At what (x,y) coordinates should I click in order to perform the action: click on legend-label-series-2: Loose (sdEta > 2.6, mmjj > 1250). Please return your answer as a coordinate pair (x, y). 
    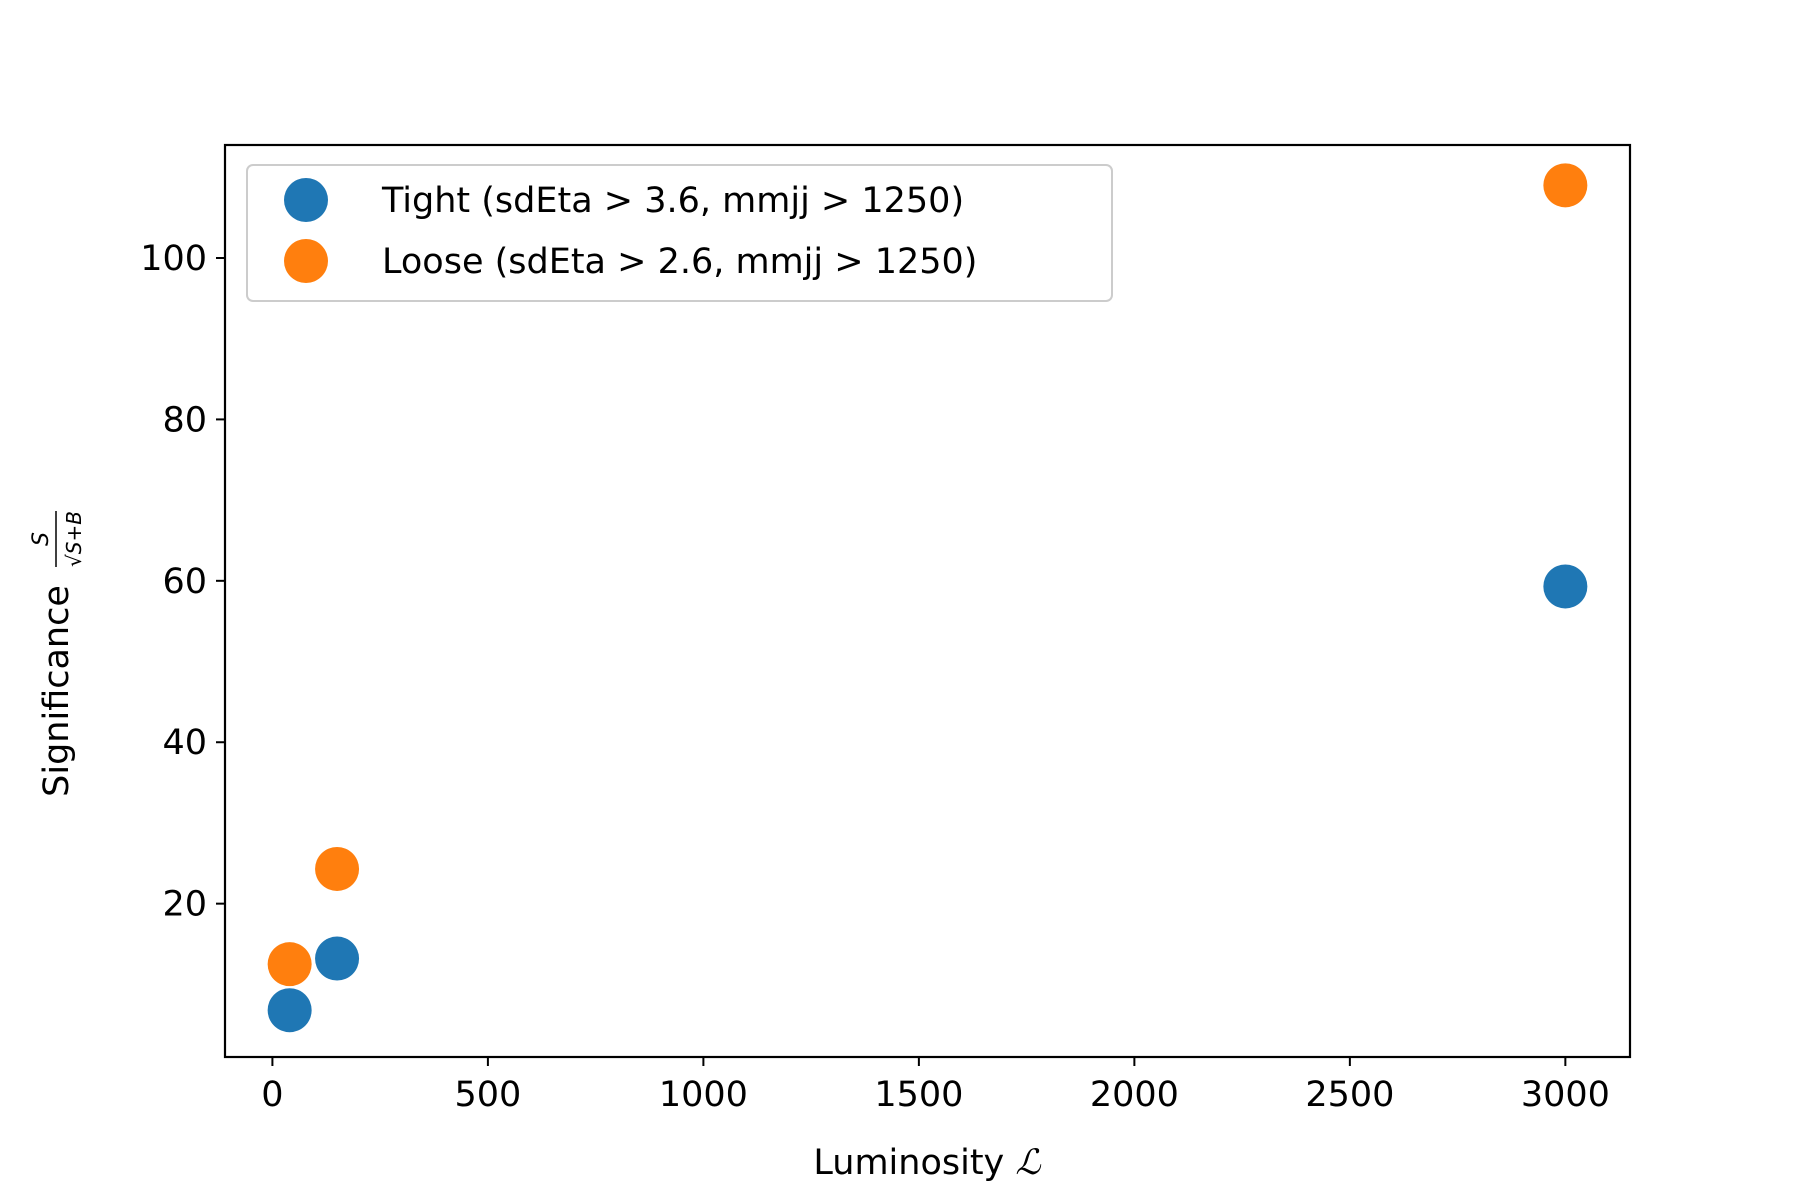
    Looking at the image, I should click on (679, 262).